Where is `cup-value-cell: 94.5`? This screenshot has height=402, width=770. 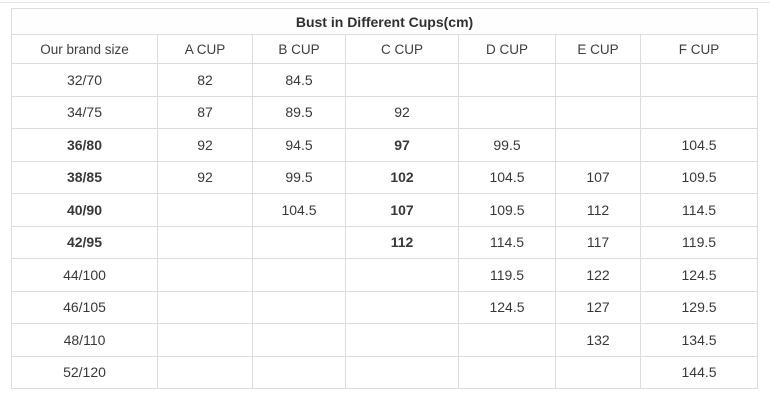 cup-value-cell: 94.5 is located at coordinates (299, 145).